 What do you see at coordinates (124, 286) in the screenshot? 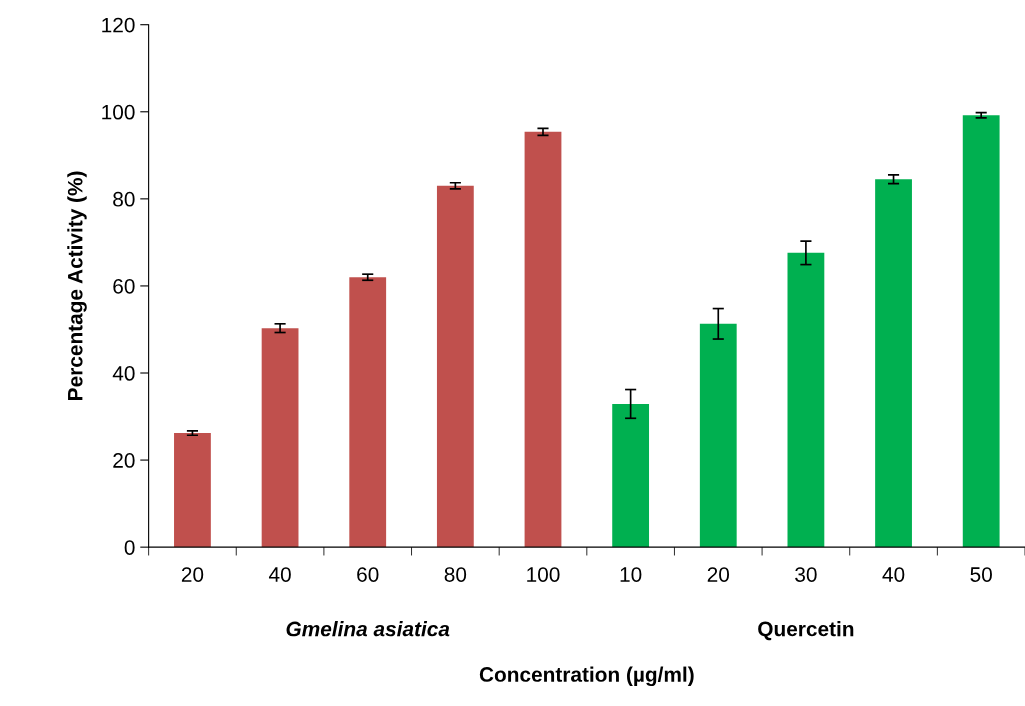
I see `y-tick-label: 60` at bounding box center [124, 286].